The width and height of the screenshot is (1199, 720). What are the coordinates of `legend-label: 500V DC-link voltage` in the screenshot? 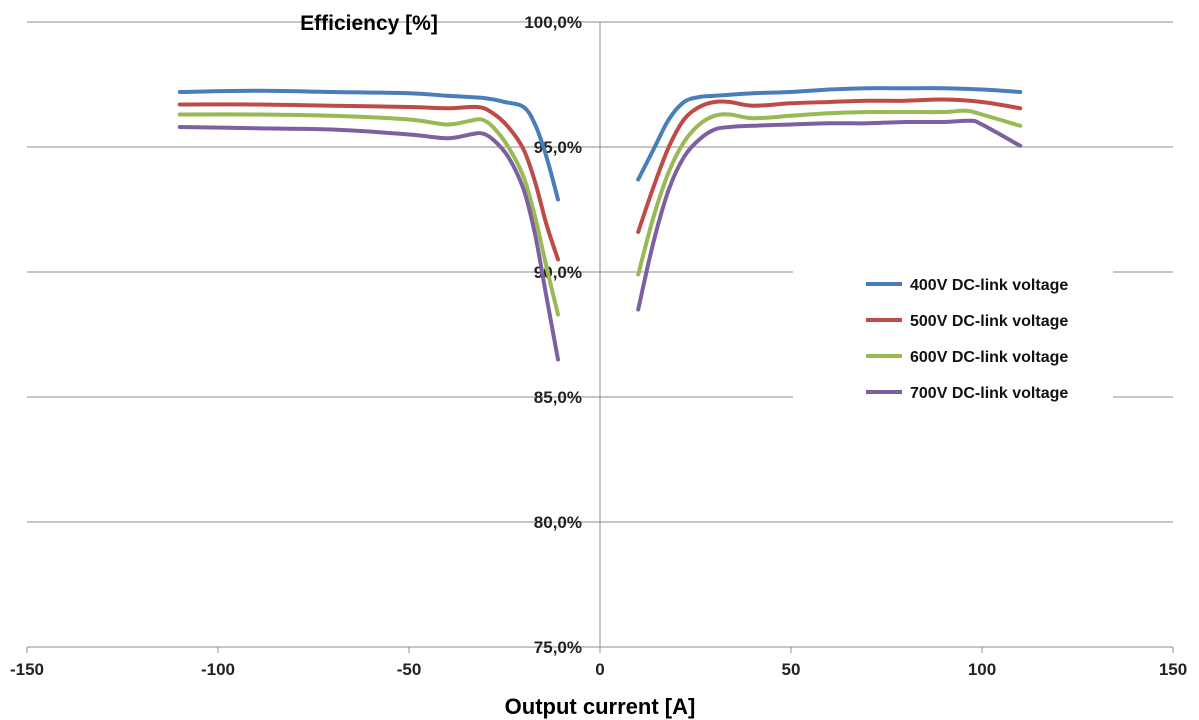 It's located at (989, 321).